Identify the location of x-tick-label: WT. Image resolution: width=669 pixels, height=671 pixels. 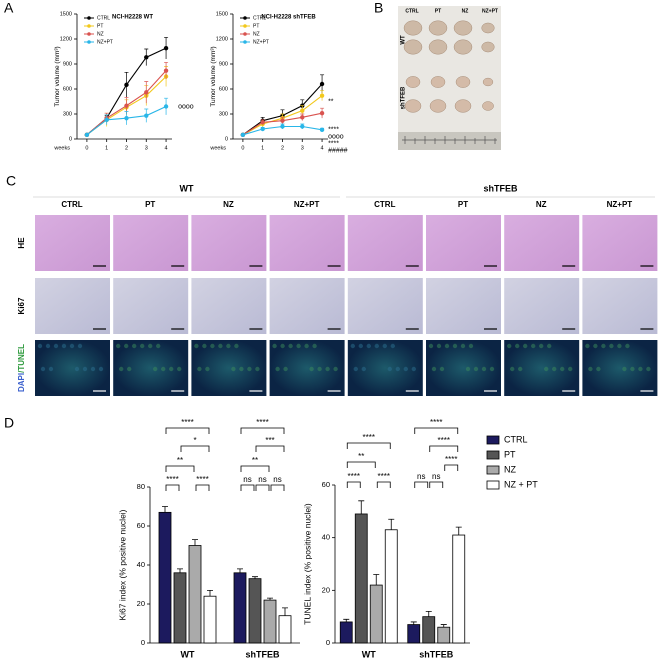
(188, 654).